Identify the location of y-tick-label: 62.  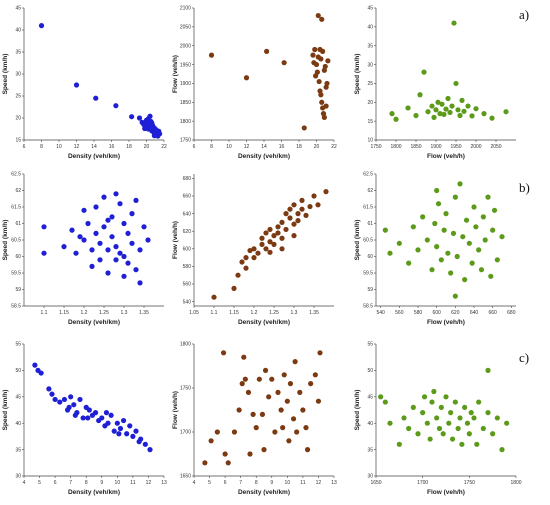
(18, 191).